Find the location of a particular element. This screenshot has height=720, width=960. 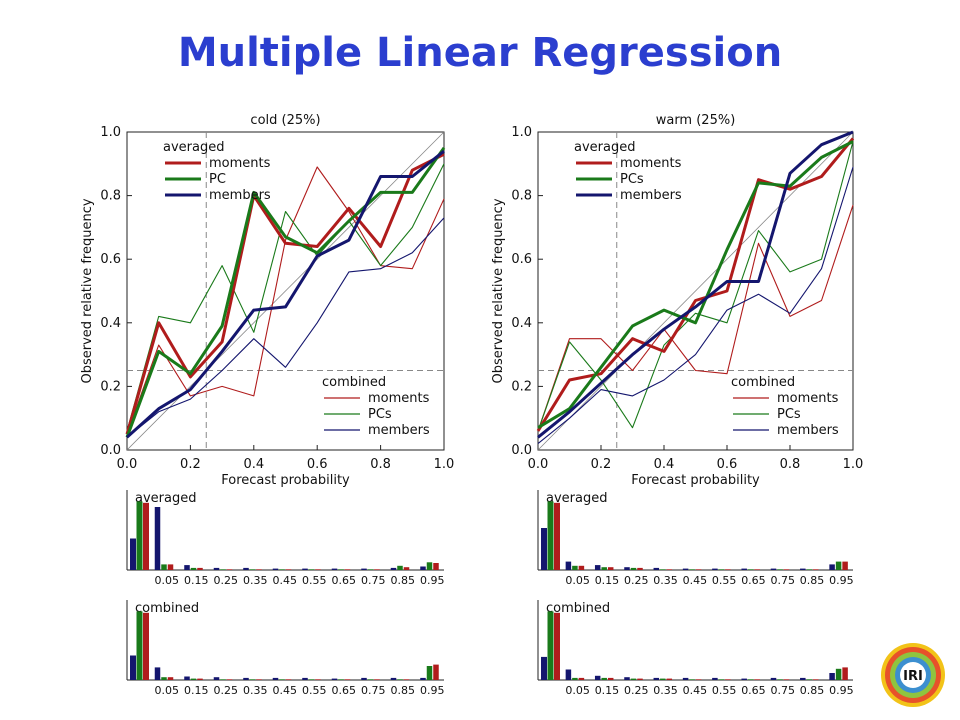

legend-combined-label: PCs is located at coordinates (380, 414).